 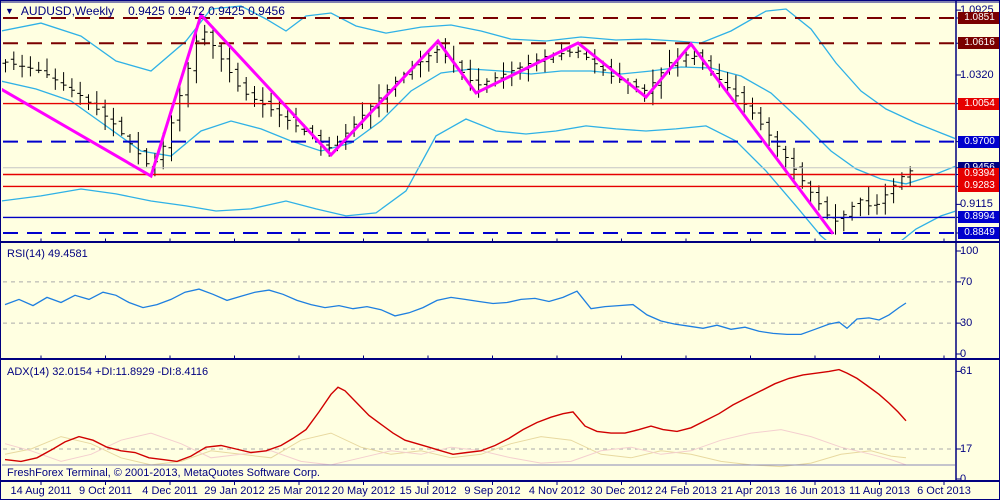 I want to click on price-badge-0.8849: 0.8849, so click(x=978, y=232).